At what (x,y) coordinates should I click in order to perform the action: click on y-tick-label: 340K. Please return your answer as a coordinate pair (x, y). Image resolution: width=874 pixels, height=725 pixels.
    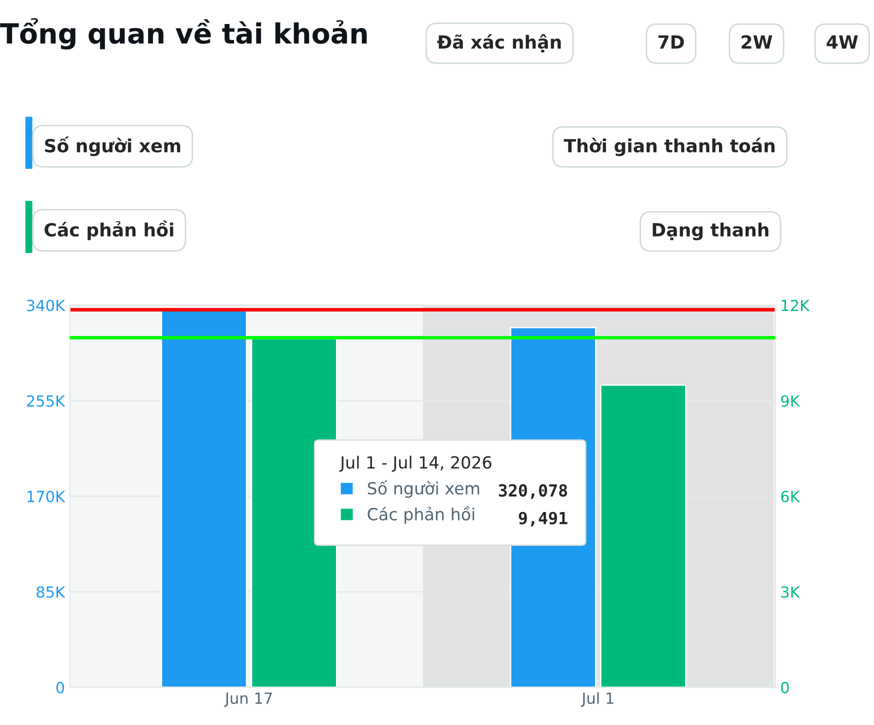
    Looking at the image, I should click on (46, 306).